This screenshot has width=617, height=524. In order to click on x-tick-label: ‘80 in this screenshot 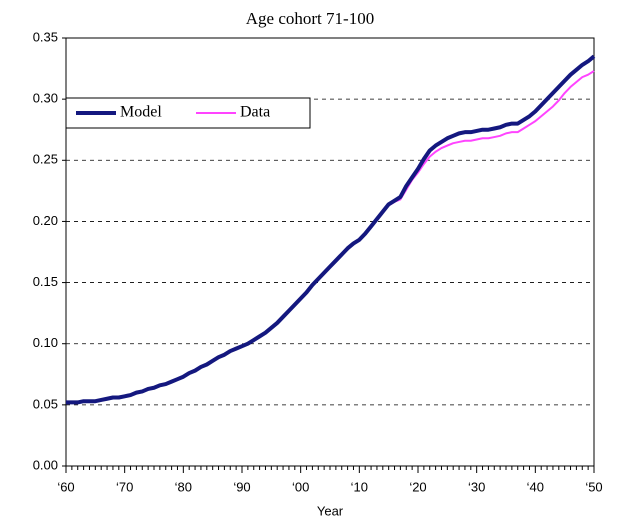, I will do `click(183, 486)`.